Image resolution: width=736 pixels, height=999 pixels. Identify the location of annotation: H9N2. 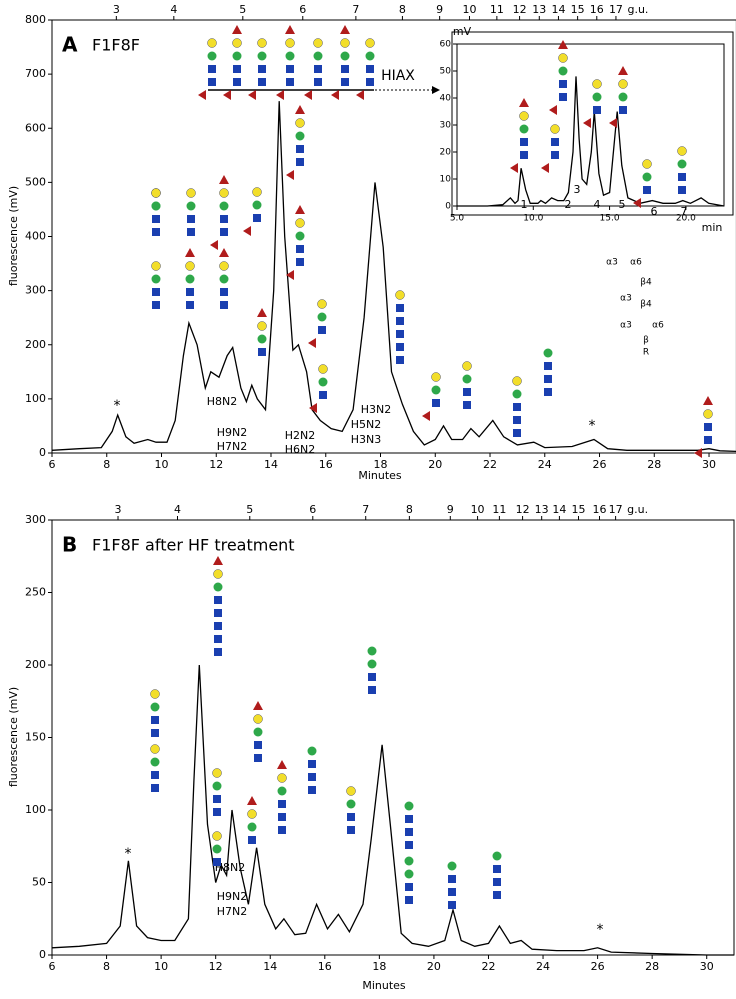
(232, 896).